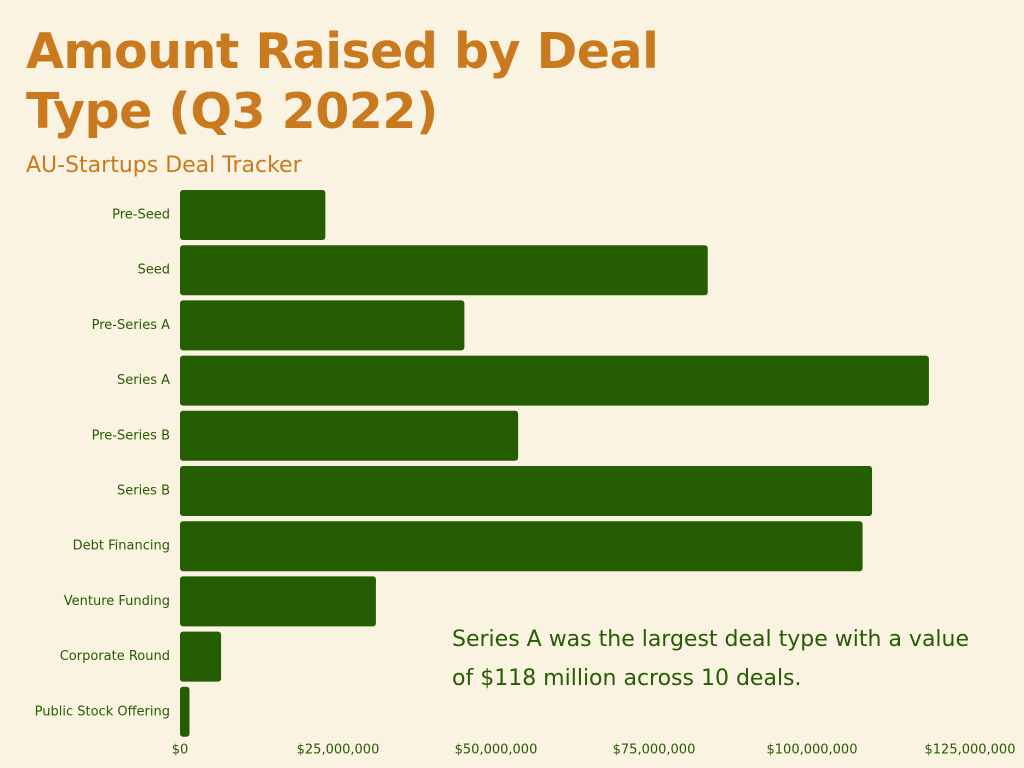 This screenshot has height=768, width=1024. Describe the element at coordinates (154, 270) in the screenshot. I see `category-label-seed: Seed` at that location.